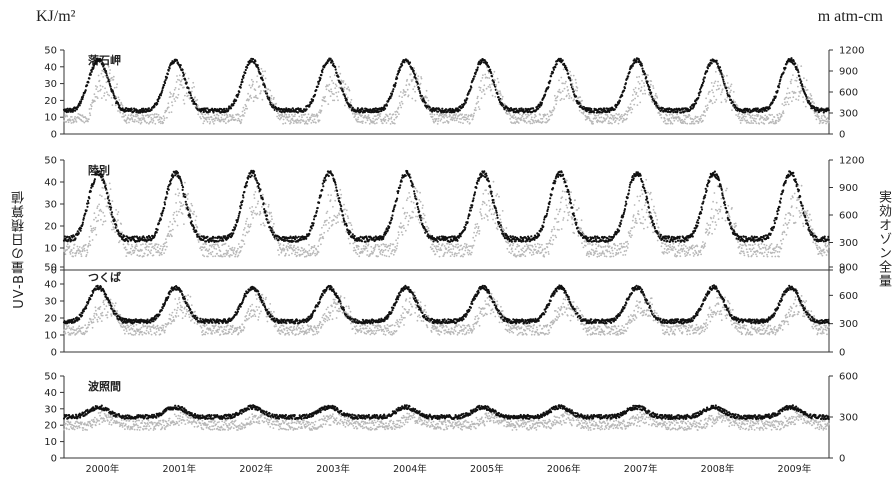 The height and width of the screenshot is (478, 895). I want to click on right-tick-label: 300, so click(848, 243).